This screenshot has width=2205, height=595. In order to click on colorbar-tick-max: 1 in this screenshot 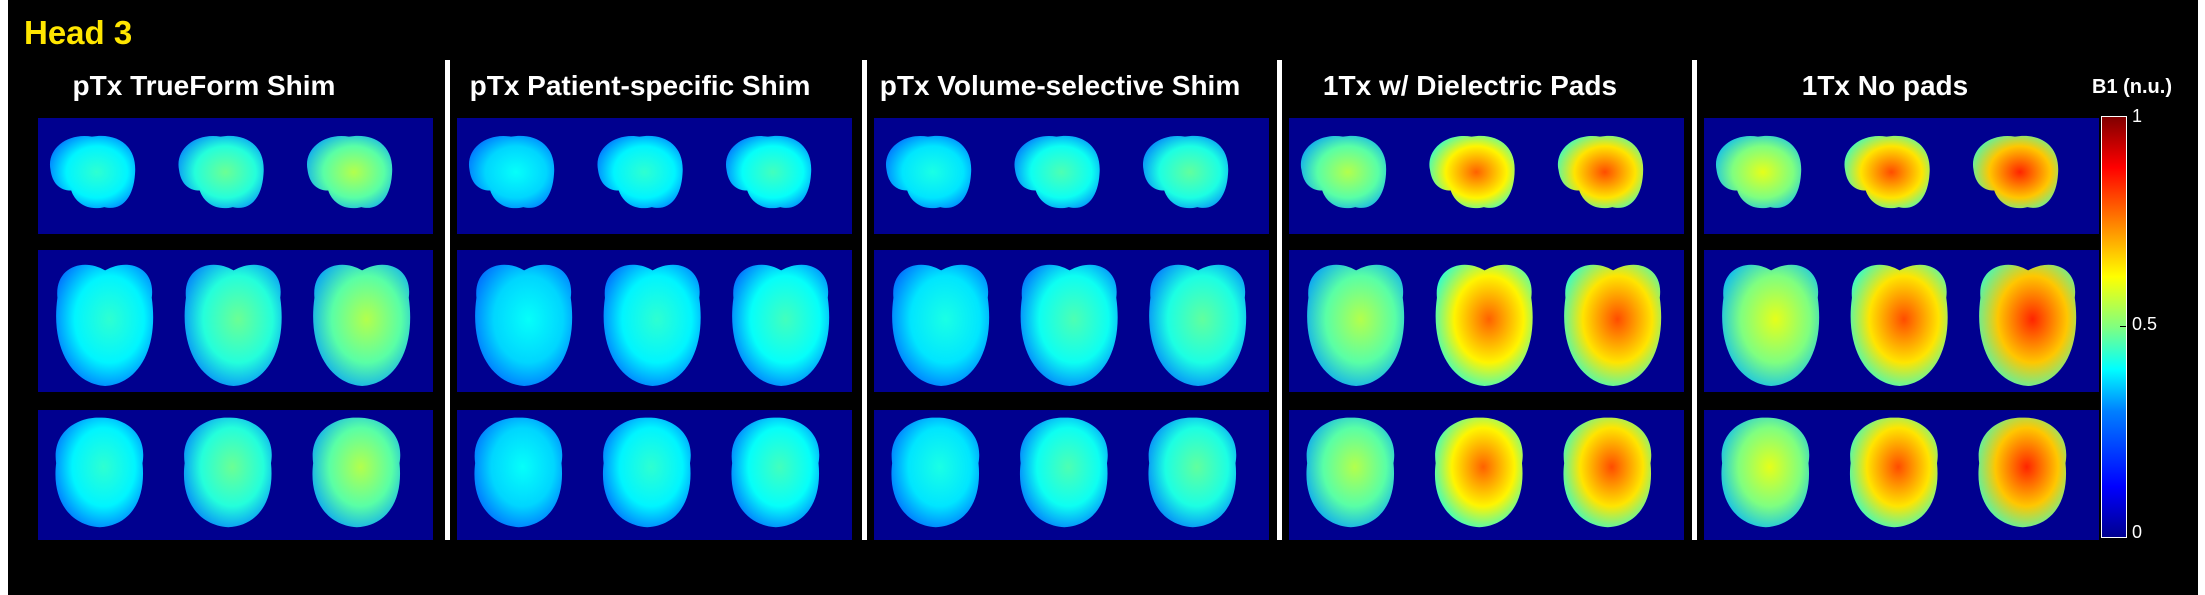, I will do `click(2137, 116)`.